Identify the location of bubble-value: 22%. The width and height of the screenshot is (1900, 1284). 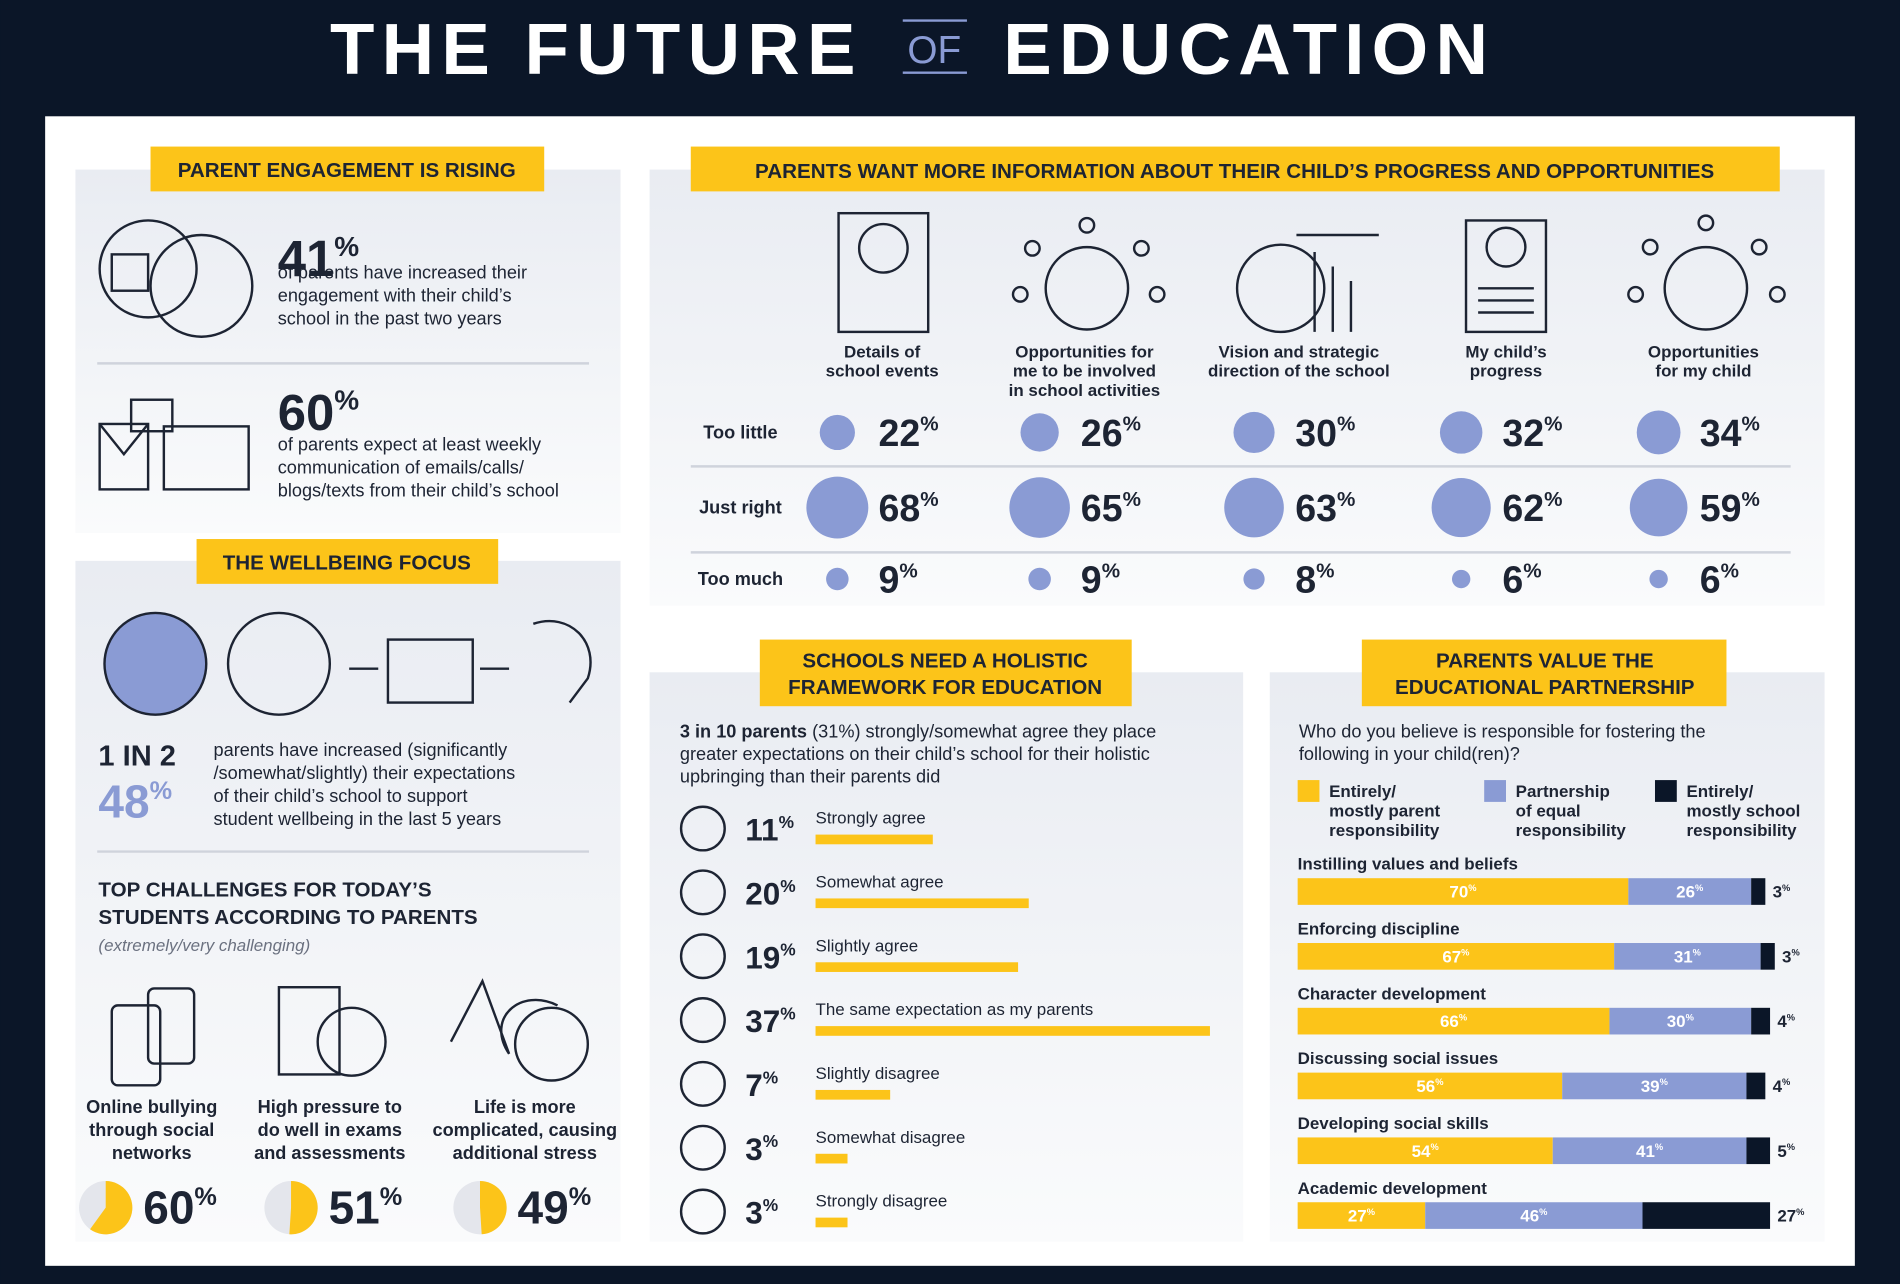
(909, 433).